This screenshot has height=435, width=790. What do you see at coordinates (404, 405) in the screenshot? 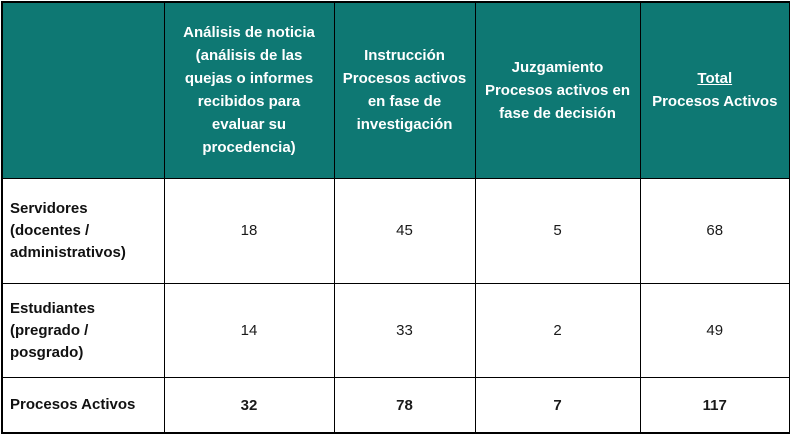
I see `cell-total-instruccion: 78` at bounding box center [404, 405].